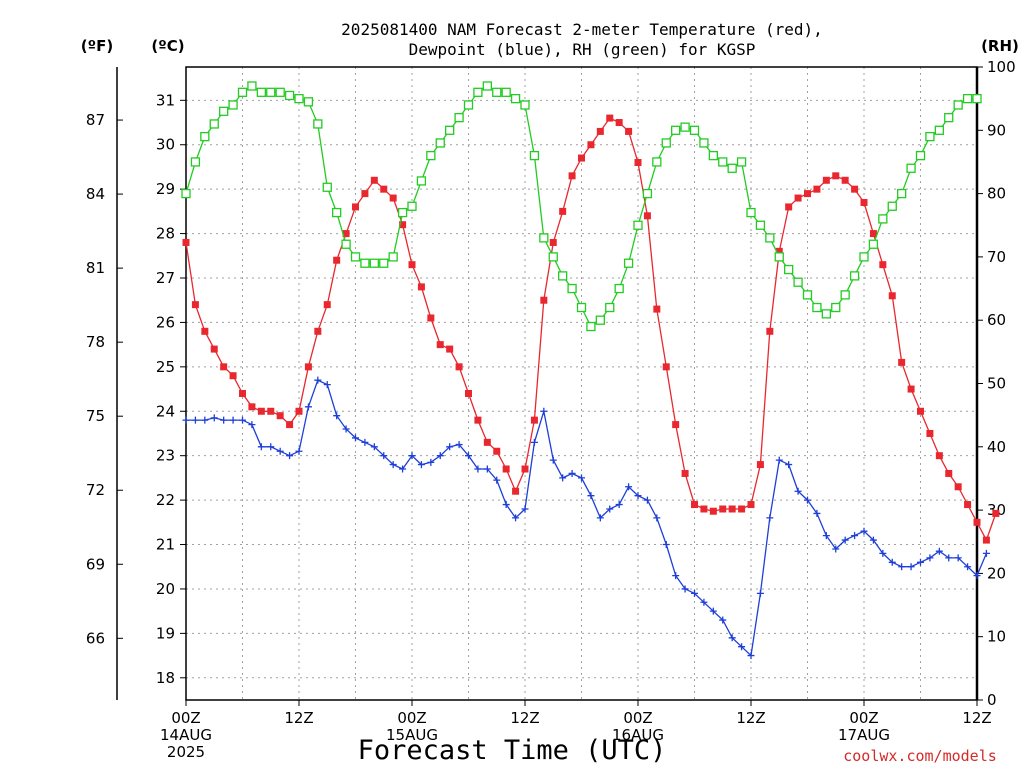  Describe the element at coordinates (186, 735) in the screenshot. I see `time-tick-label: 14AUG` at that location.